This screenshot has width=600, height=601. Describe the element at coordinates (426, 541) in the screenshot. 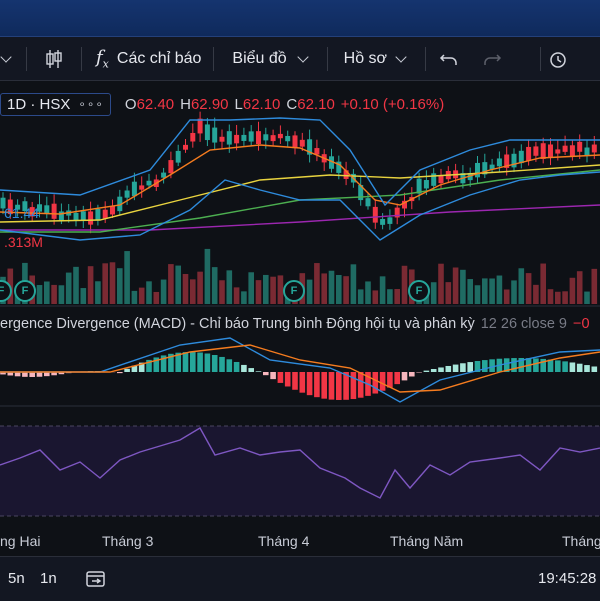

I see `time-label: Tháng Năm` at that location.